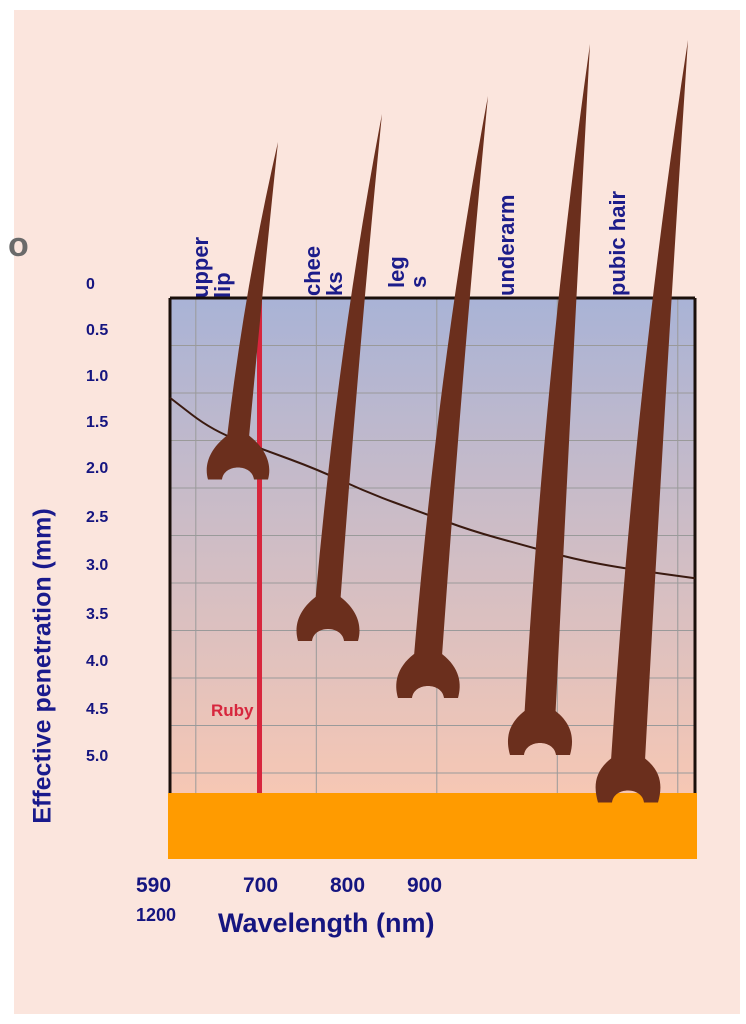 This screenshot has height=1024, width=746. I want to click on base-band, so click(432, 826).